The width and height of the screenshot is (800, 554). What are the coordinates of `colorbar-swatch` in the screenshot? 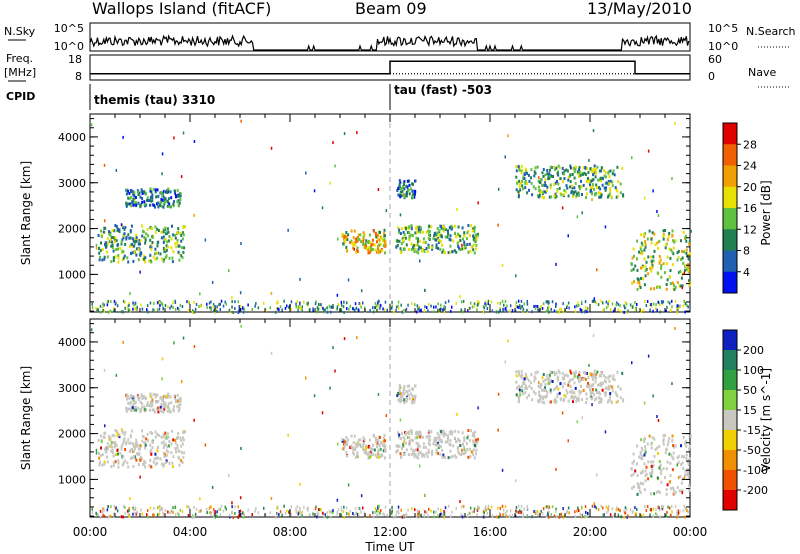 It's located at (730, 400).